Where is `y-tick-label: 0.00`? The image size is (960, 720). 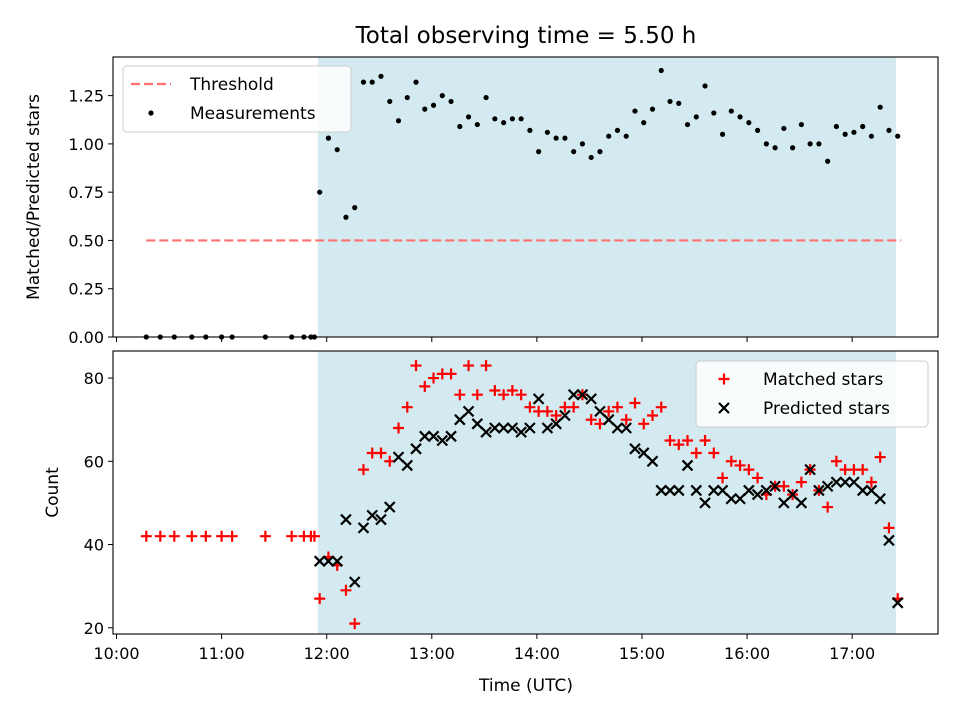 y-tick-label: 0.00 is located at coordinates (86, 337).